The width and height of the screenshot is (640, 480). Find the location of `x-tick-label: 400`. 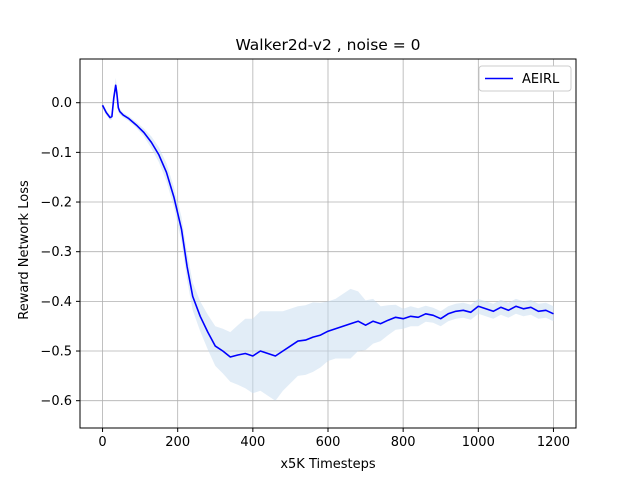

x-tick-label: 400 is located at coordinates (252, 442).